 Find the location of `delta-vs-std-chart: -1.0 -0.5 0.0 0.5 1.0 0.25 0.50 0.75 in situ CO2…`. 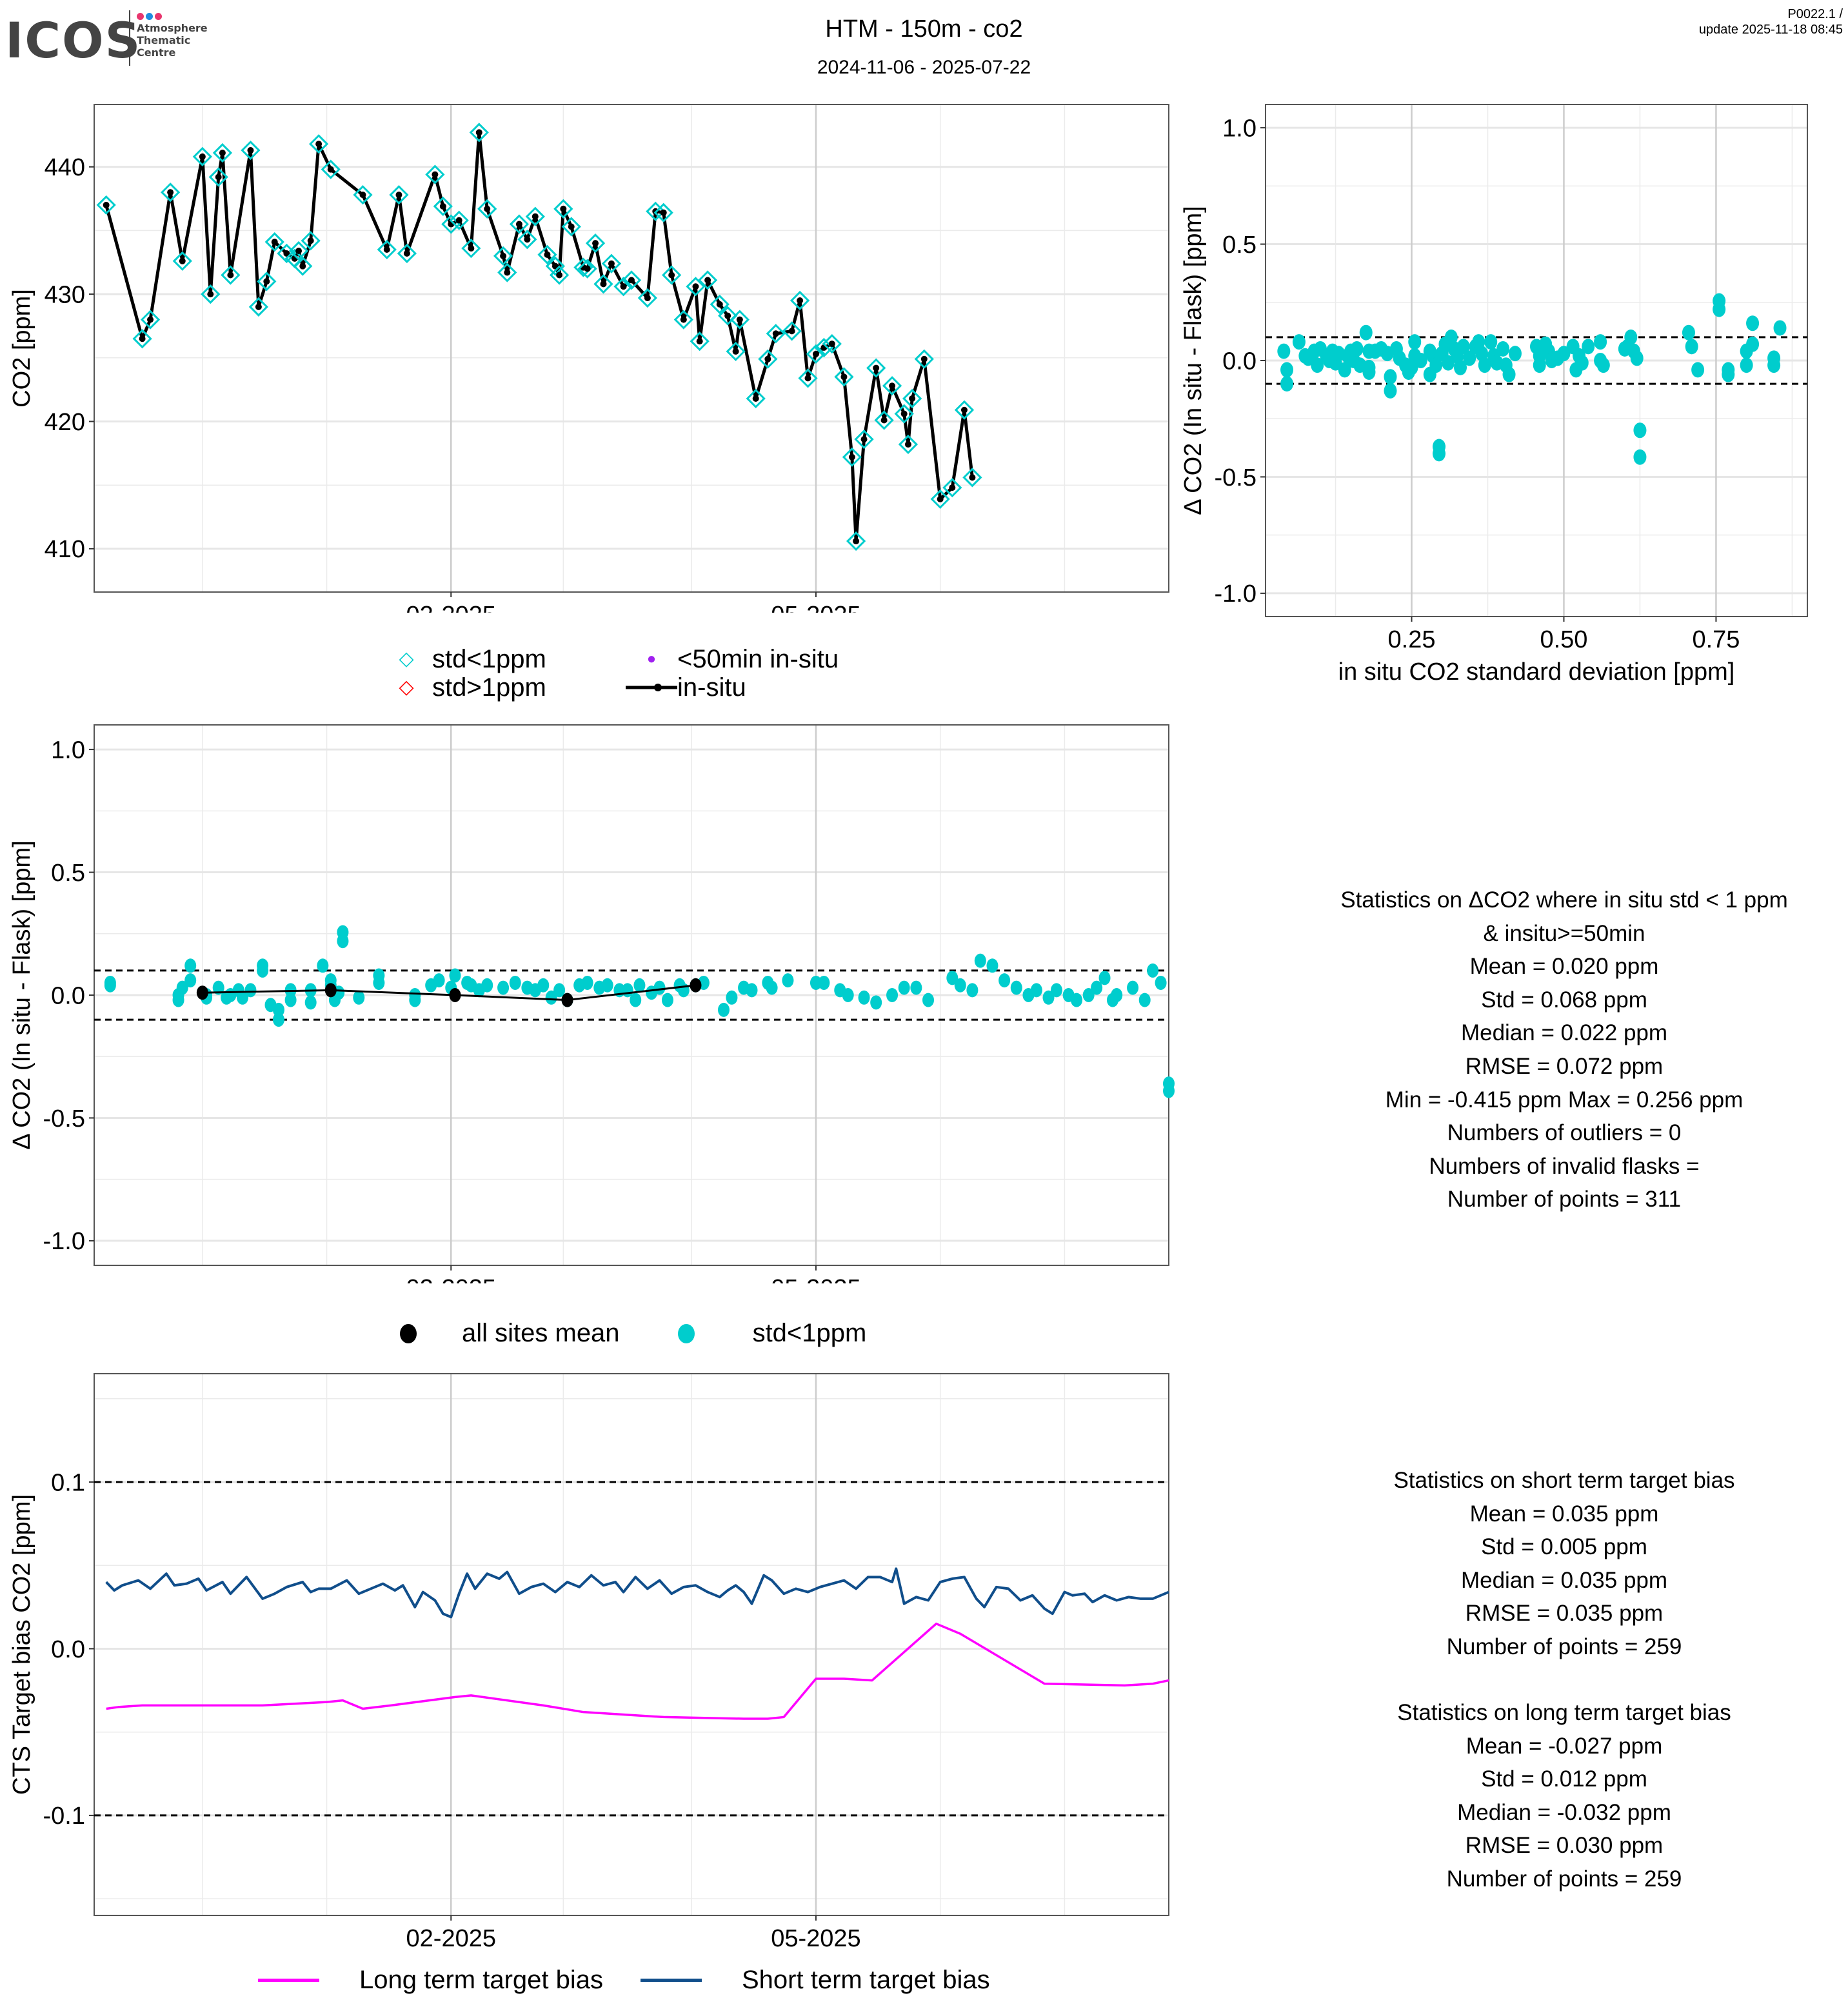

delta-vs-std-chart: -1.0 -0.5 0.0 0.5 1.0 0.25 0.50 0.75 in situ CO2… is located at coordinates (1494, 395).